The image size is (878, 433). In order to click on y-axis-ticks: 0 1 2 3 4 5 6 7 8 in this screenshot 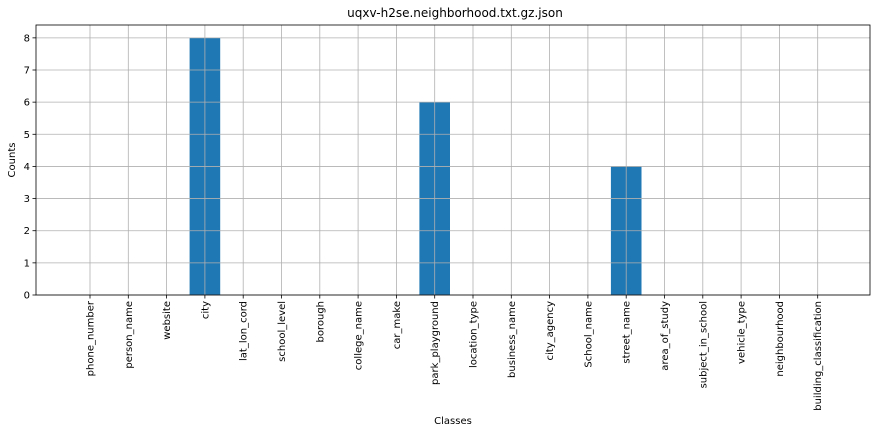, I will do `click(30, 167)`.